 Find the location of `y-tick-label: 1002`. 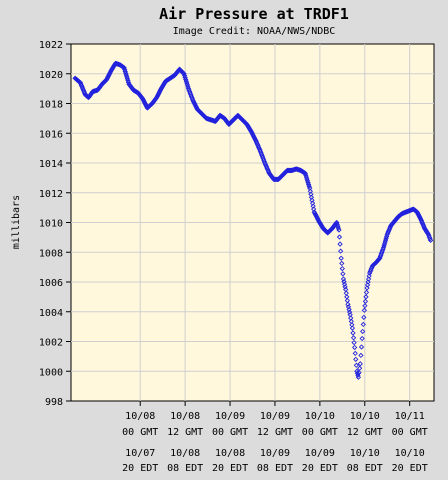

y-tick-label: 1002 is located at coordinates (51, 343).